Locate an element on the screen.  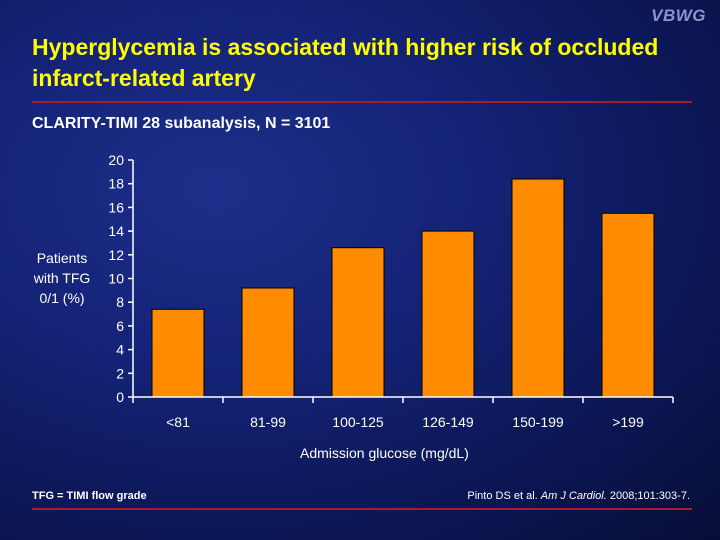
x-tick-label-0: <81 is located at coordinates (178, 422).